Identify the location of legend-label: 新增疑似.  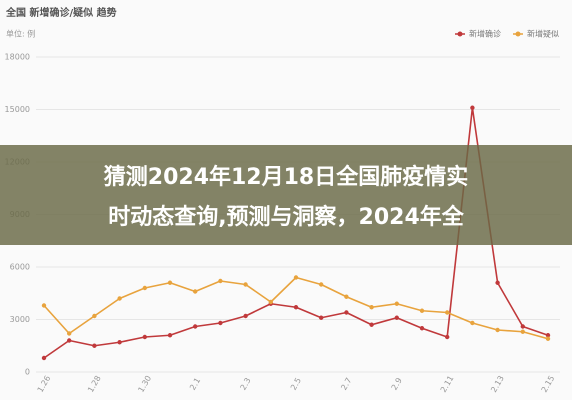
(543, 34).